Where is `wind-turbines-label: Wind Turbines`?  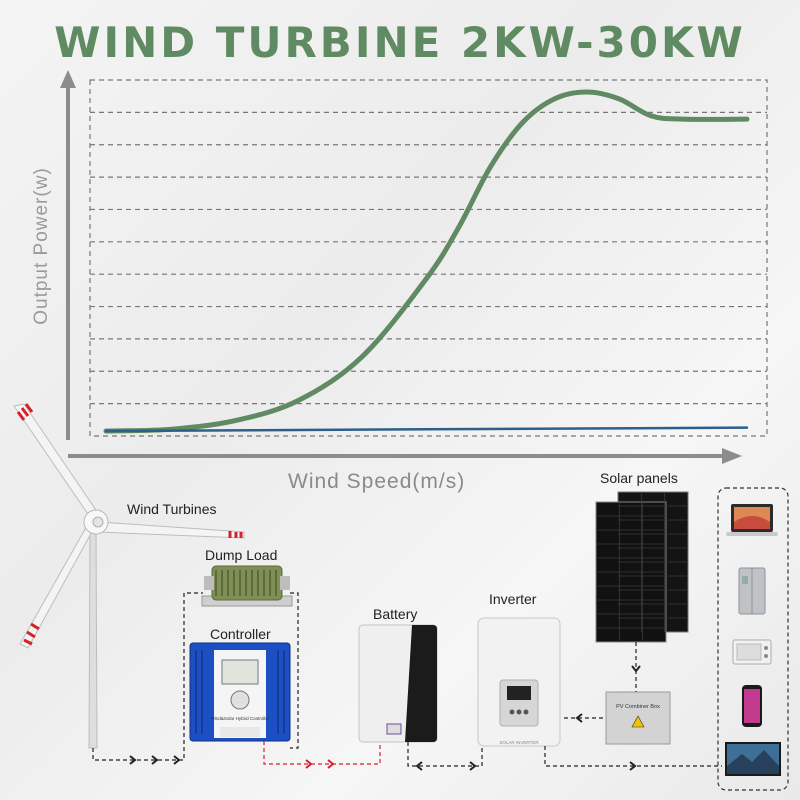
wind-turbines-label: Wind Turbines is located at coordinates (172, 509).